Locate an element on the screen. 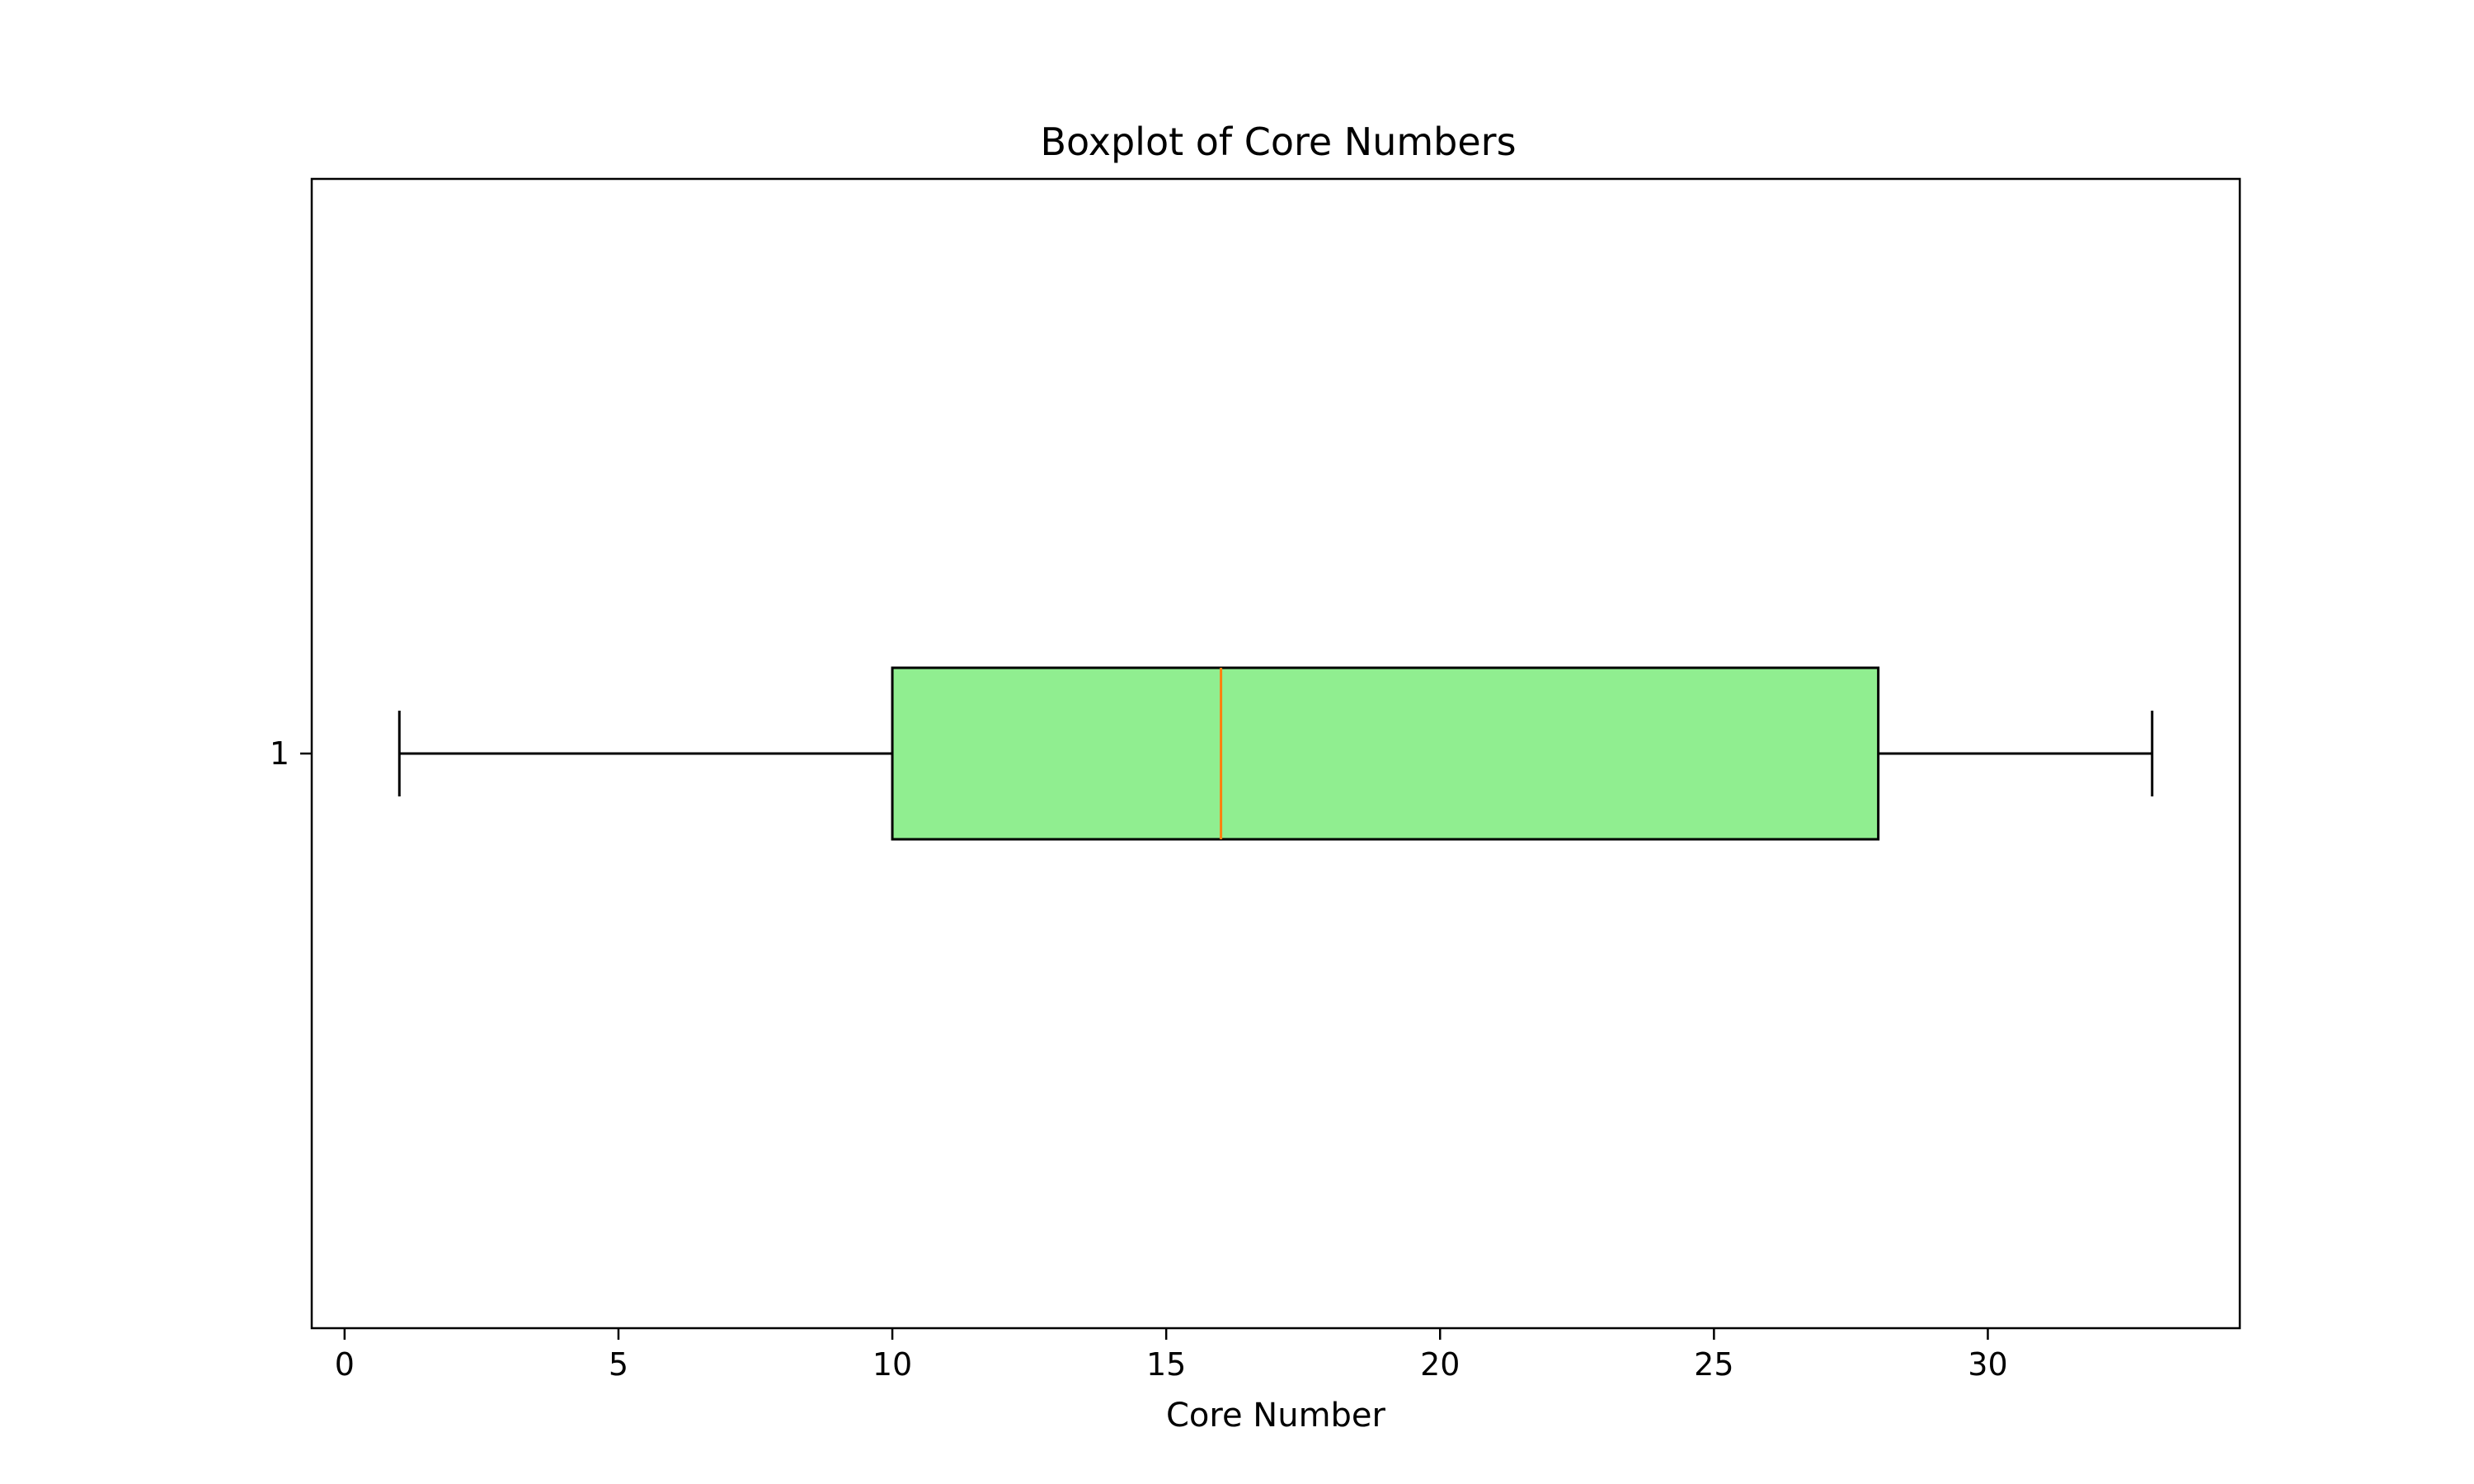 The width and height of the screenshot is (2474, 1484). x-tick-label: 30 is located at coordinates (1987, 1364).